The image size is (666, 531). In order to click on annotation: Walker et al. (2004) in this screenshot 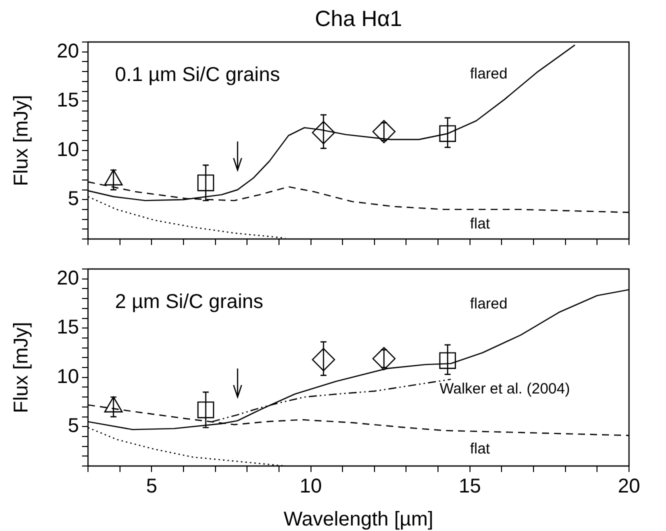, I will do `click(505, 389)`.